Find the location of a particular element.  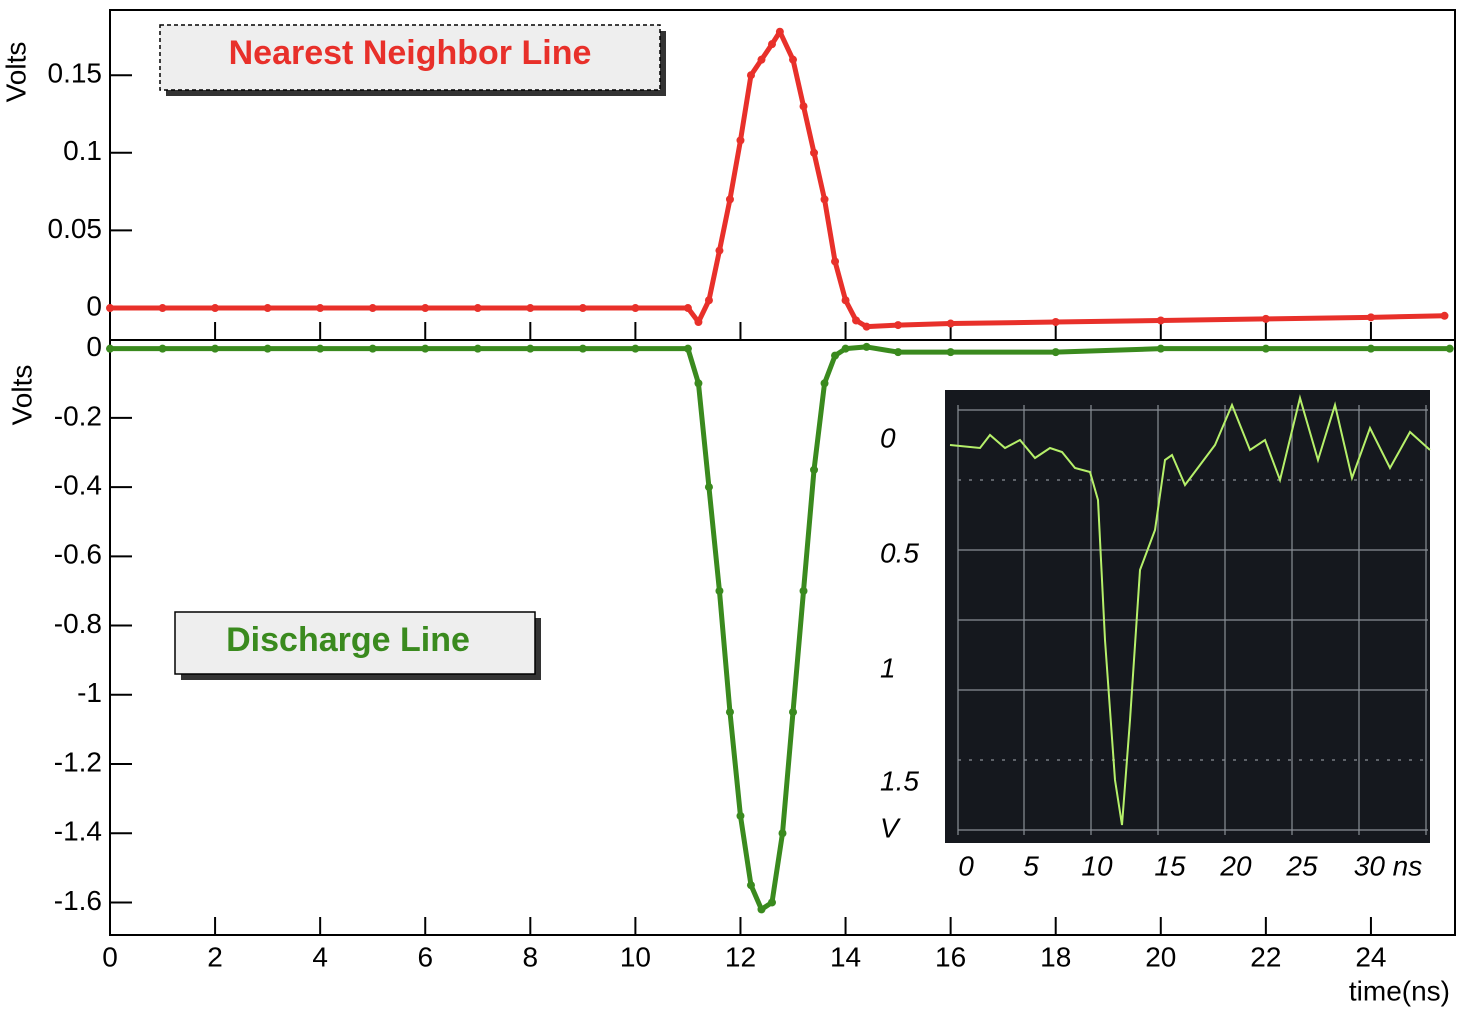

annotation: Discharge Line is located at coordinates (348, 640).